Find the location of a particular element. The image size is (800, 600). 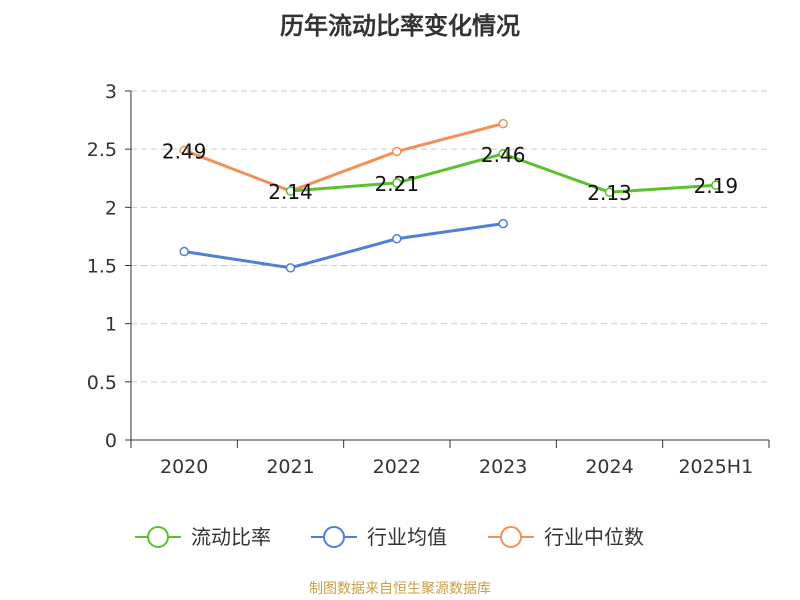

legend-label: 流动比率 is located at coordinates (231, 537).